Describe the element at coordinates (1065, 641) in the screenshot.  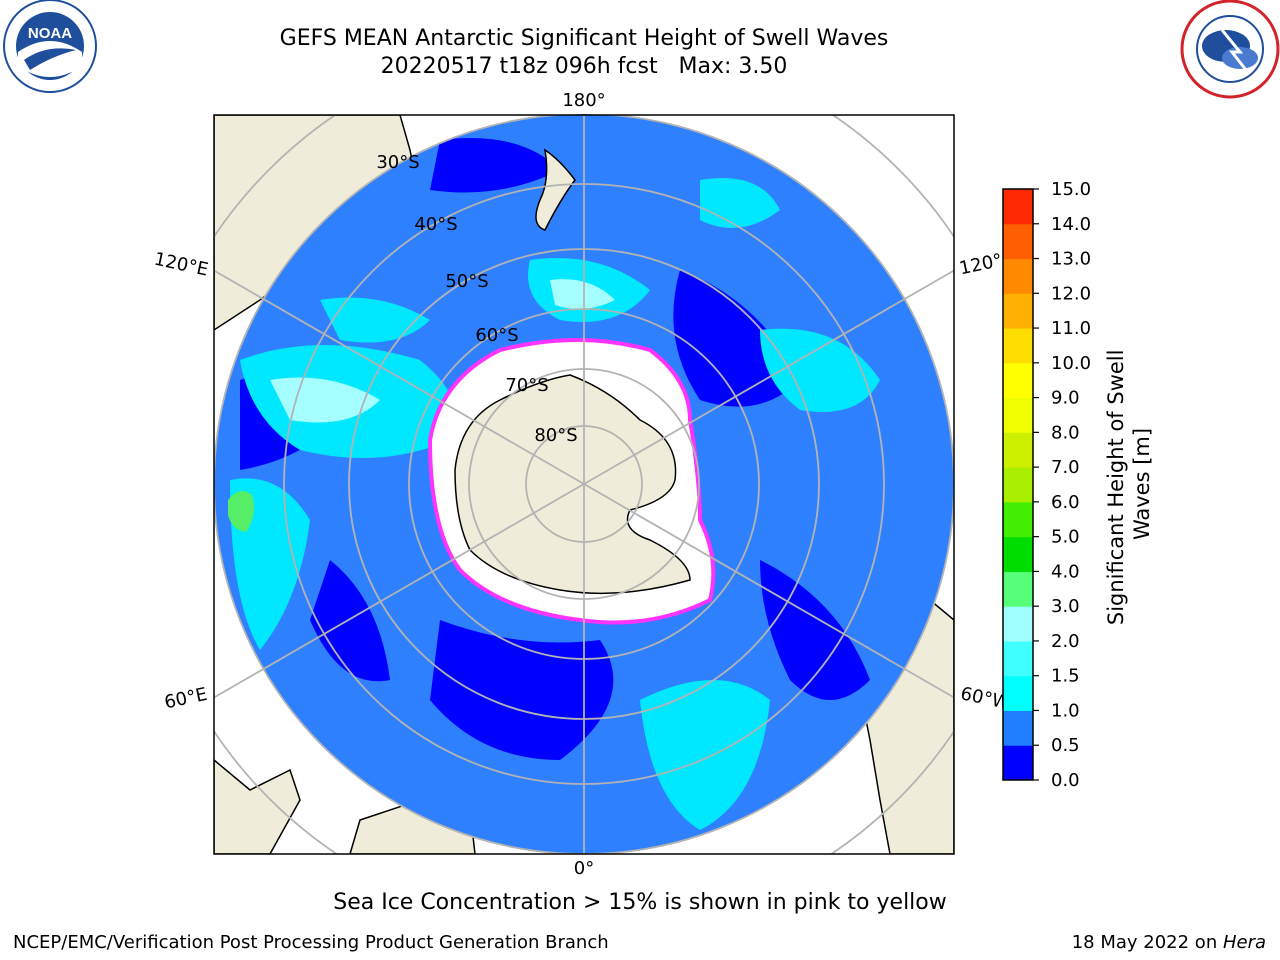
I see `colorbar-tick-label: 2.0` at that location.